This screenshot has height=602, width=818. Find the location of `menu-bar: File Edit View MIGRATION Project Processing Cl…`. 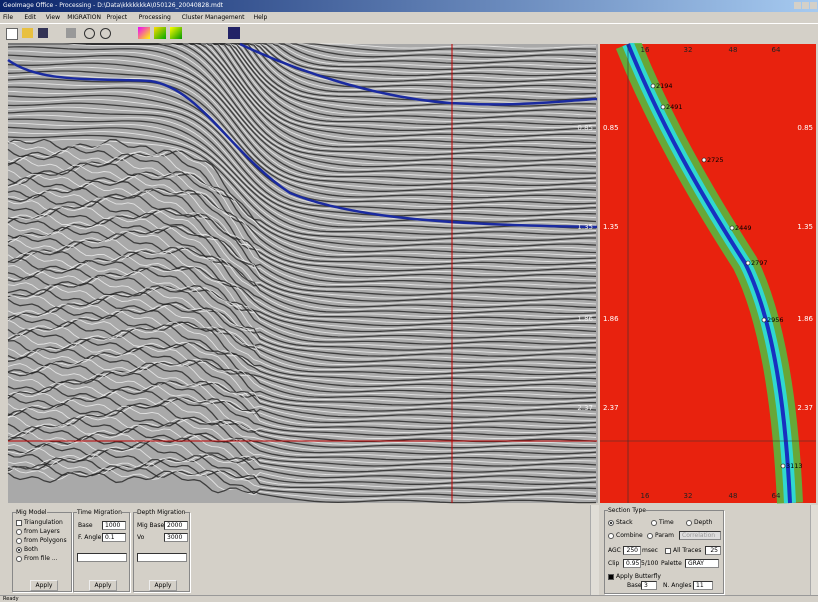

menu-bar: File Edit View MIGRATION Project Processing Cl… is located at coordinates (409, 17).